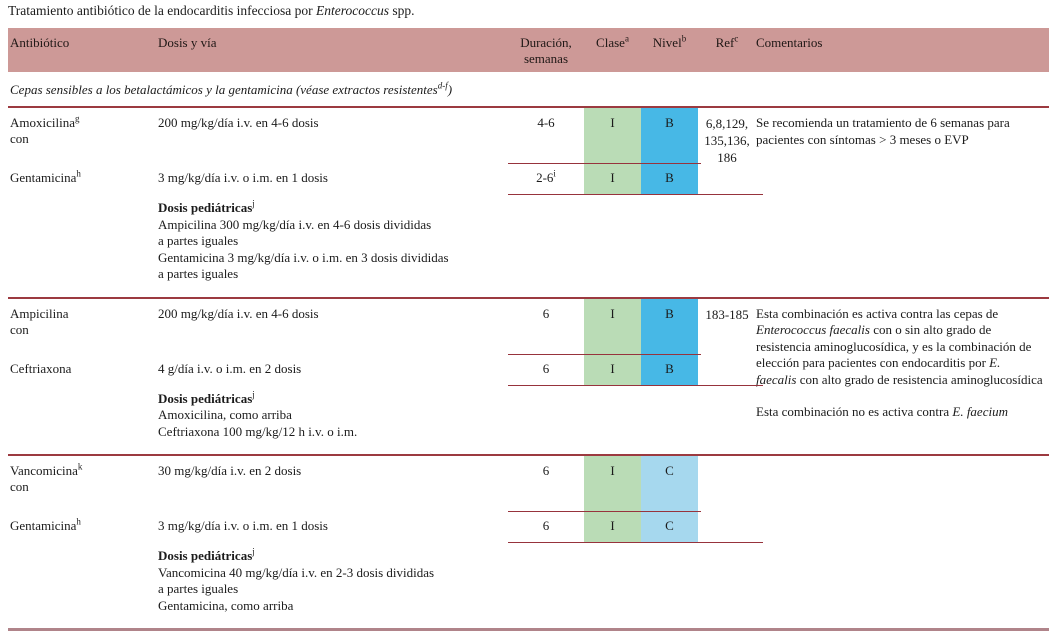 The image size is (1057, 639). Describe the element at coordinates (40, 42) in the screenshot. I see `col-header-antibiotico: Antibiótico` at that location.